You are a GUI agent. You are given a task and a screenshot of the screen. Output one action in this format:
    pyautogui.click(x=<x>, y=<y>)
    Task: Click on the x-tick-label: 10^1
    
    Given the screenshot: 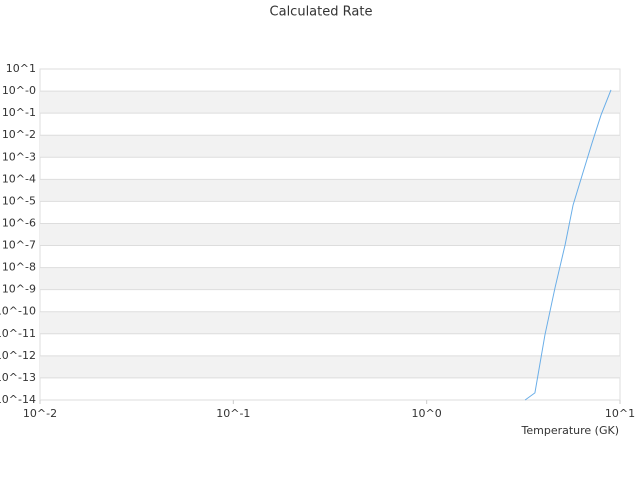 What is the action you would take?
    pyautogui.click(x=620, y=413)
    